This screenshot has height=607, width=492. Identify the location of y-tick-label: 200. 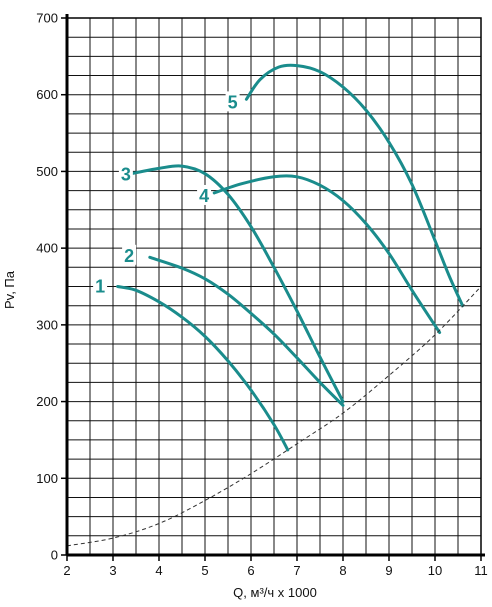
(47, 401).